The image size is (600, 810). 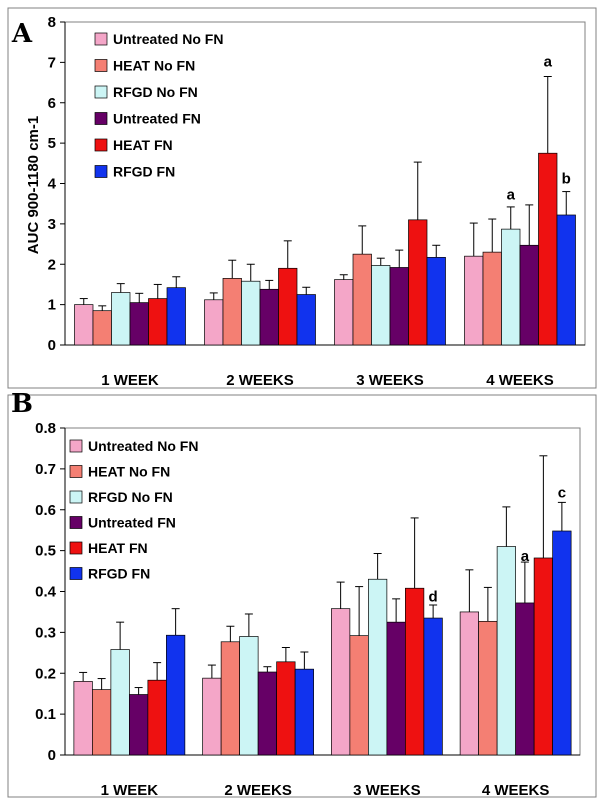 What do you see at coordinates (433, 597) in the screenshot?
I see `annotation-d: d` at bounding box center [433, 597].